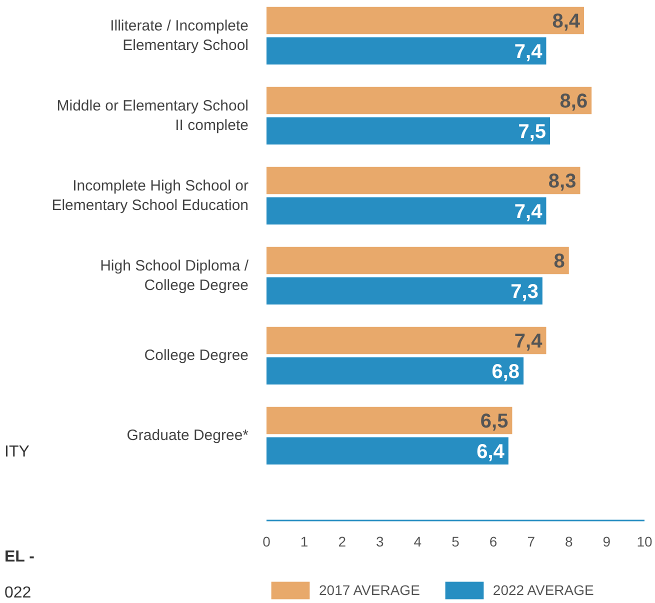 The height and width of the screenshot is (603, 655). What do you see at coordinates (19, 557) in the screenshot?
I see `text: EL -` at bounding box center [19, 557].